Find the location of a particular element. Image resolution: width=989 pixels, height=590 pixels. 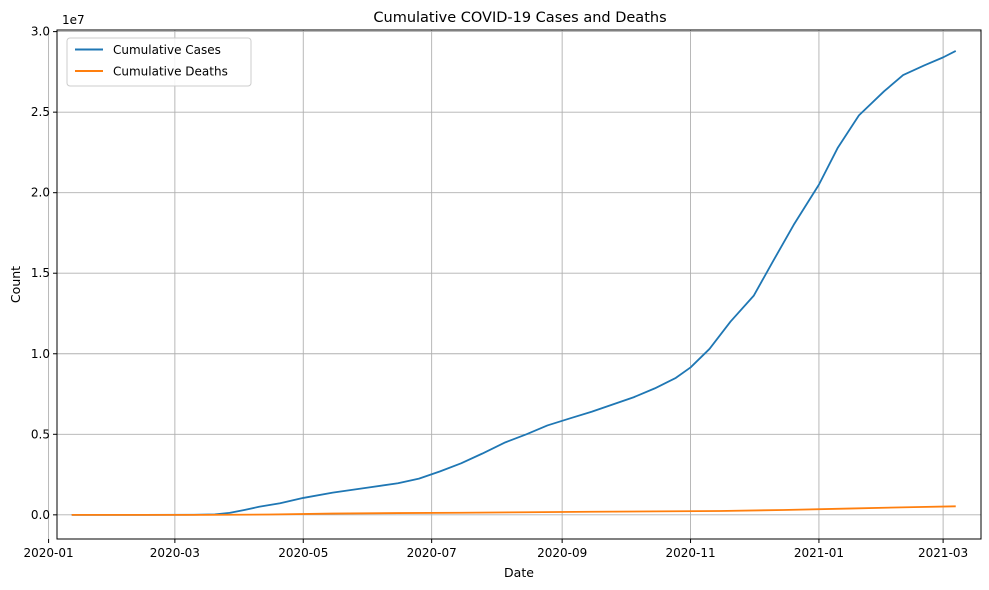

x-tick-label: 2020-03 is located at coordinates (175, 553).